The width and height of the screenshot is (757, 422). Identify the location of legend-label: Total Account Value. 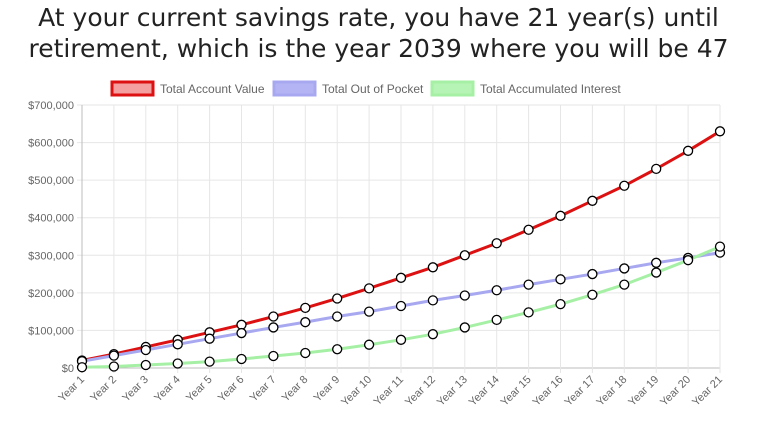
(212, 89).